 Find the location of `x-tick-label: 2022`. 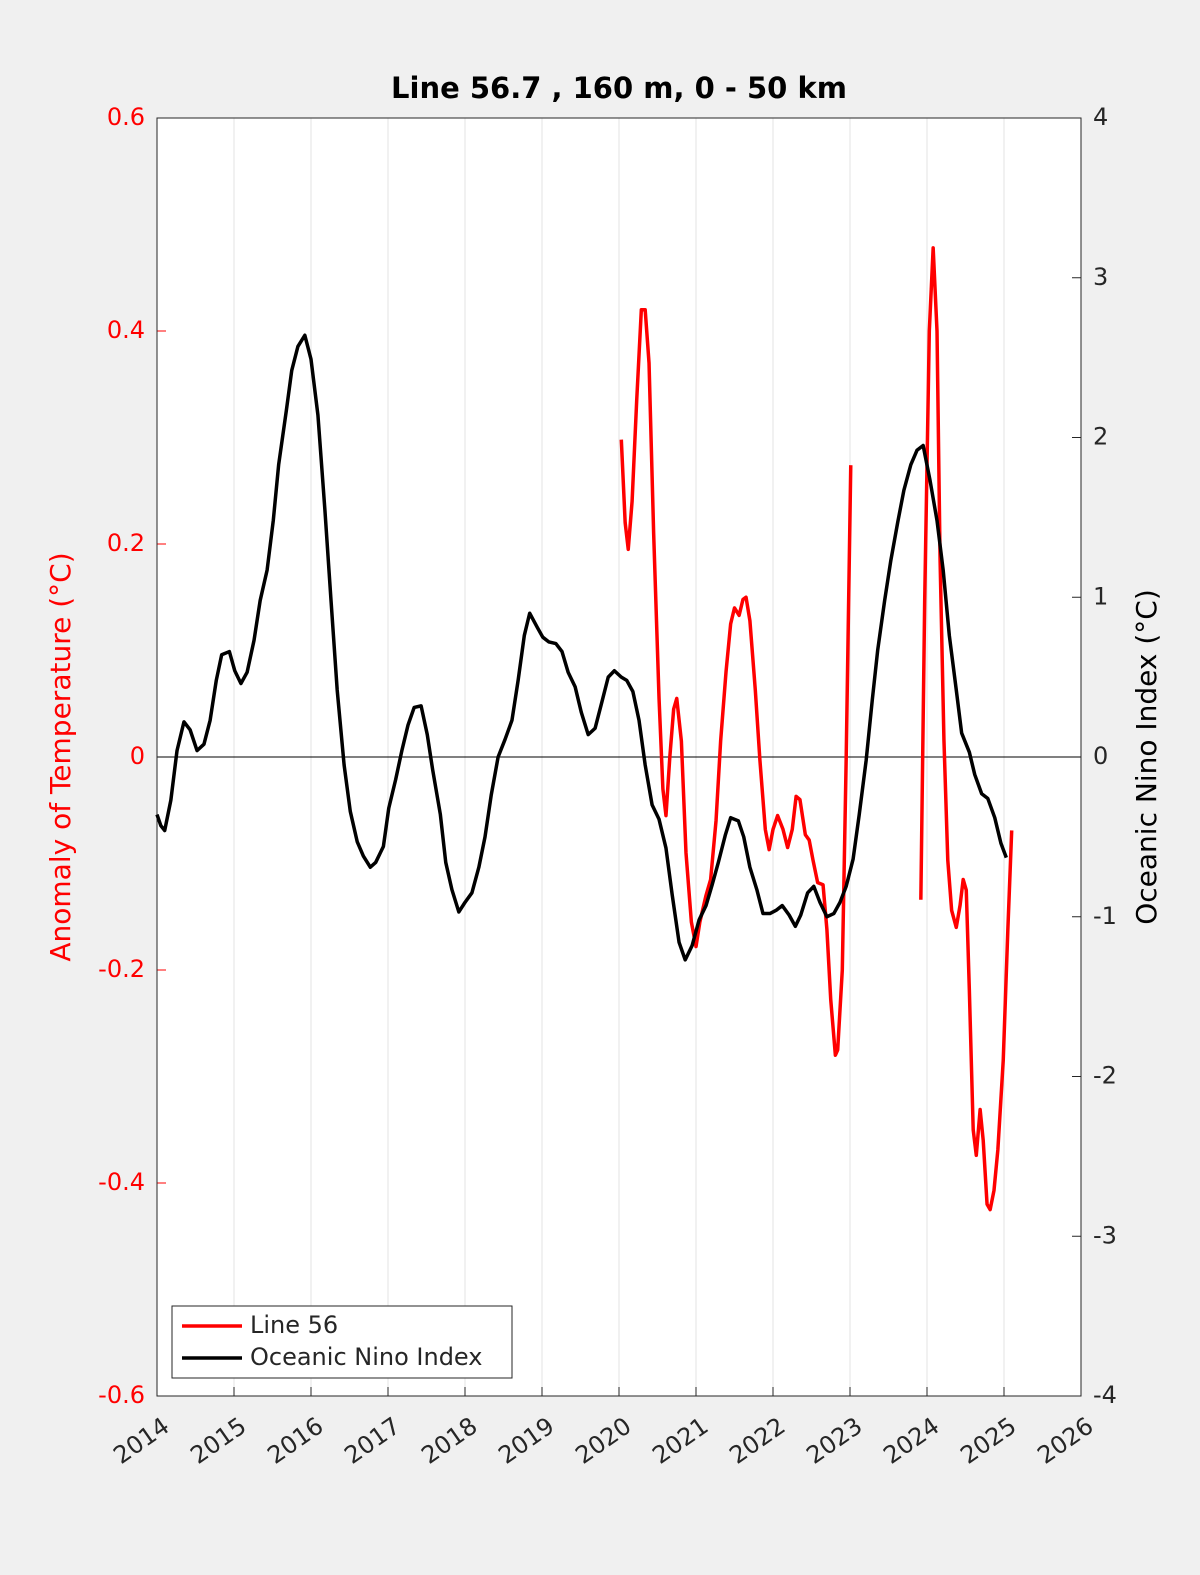

x-tick-label: 2022 is located at coordinates (757, 1441).